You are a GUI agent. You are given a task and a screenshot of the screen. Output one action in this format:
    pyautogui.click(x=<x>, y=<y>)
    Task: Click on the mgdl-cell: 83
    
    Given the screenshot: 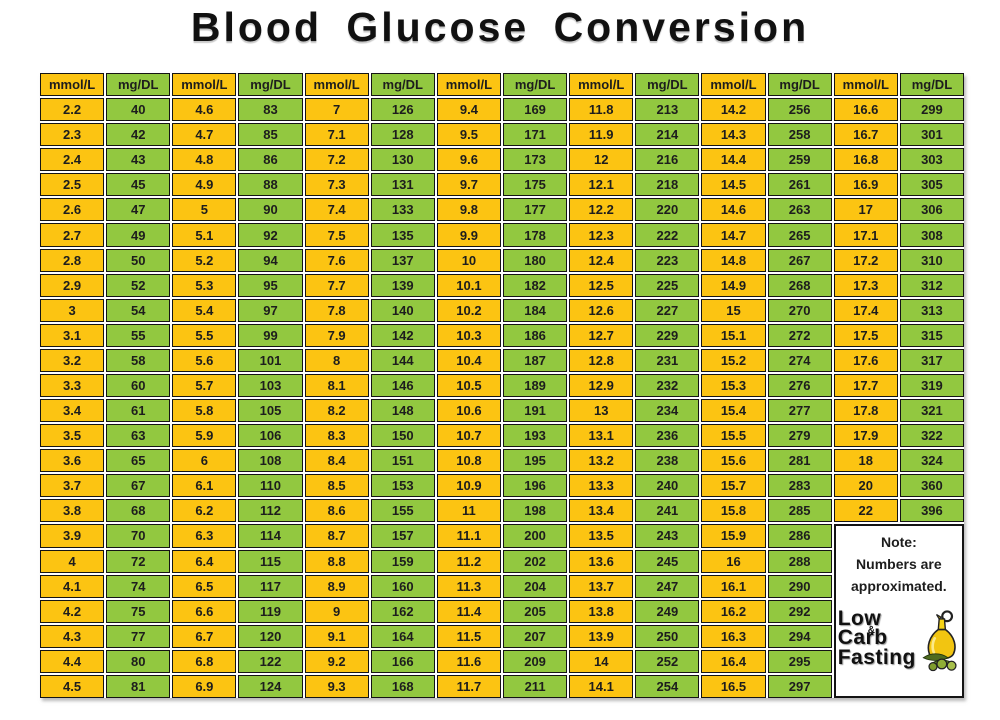 What is the action you would take?
    pyautogui.click(x=270, y=110)
    